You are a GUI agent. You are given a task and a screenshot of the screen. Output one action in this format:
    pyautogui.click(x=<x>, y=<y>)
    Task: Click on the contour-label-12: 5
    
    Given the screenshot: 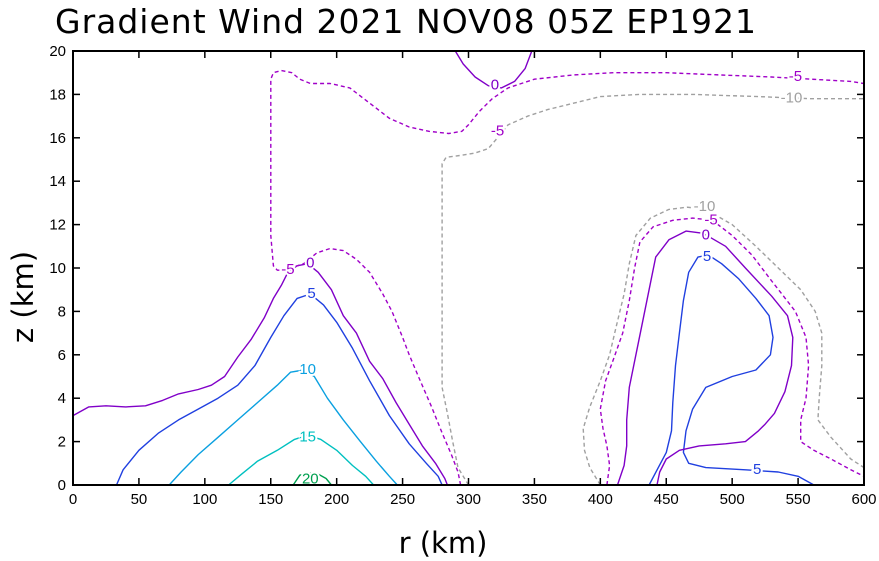 What is the action you would take?
    pyautogui.click(x=757, y=469)
    